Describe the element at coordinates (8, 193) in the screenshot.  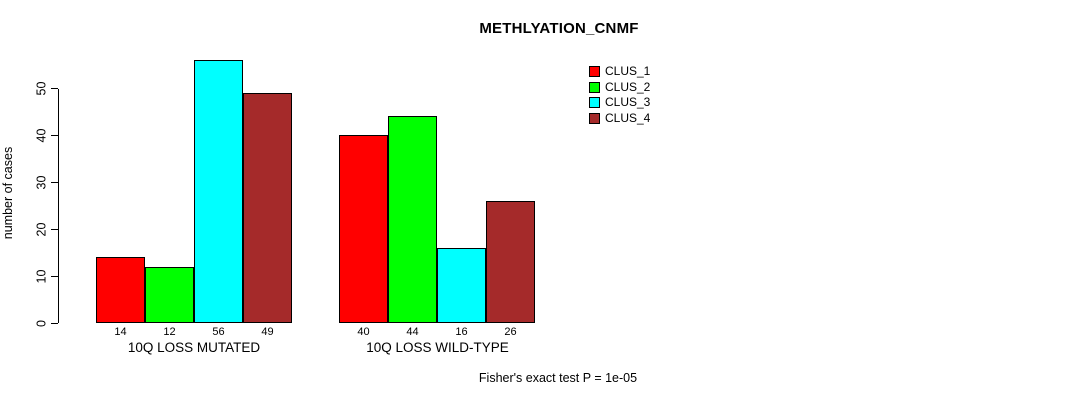
I see `y-axis-title: number of cases` at that location.